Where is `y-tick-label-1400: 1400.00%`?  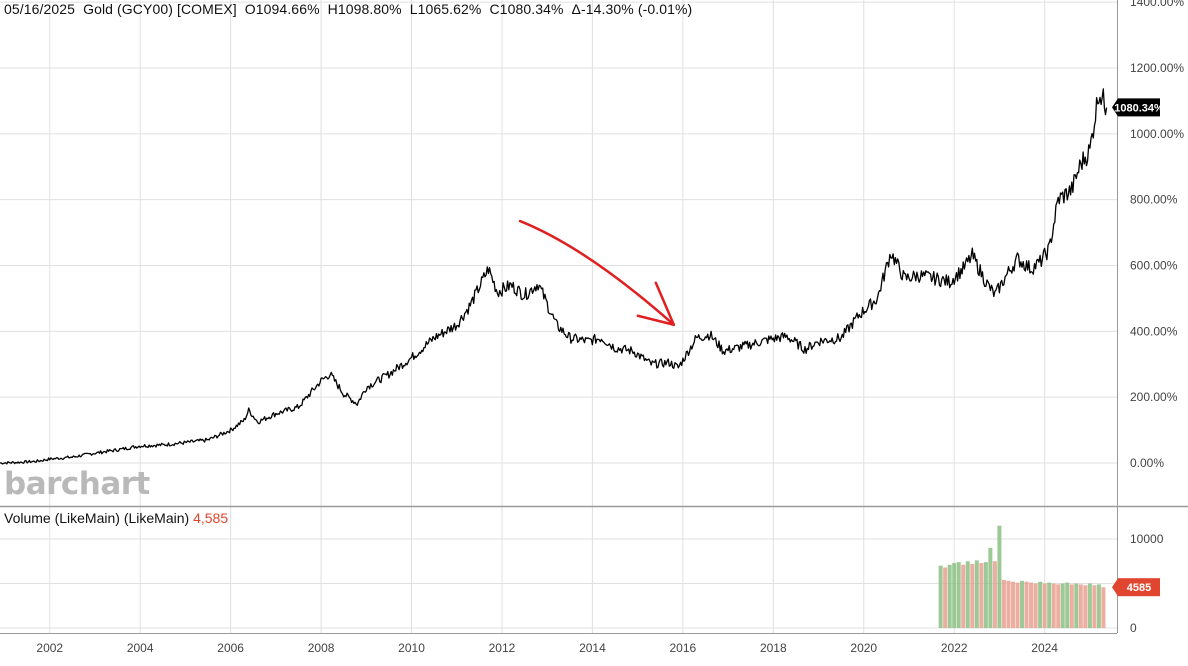 y-tick-label-1400: 1400.00% is located at coordinates (1157, 4).